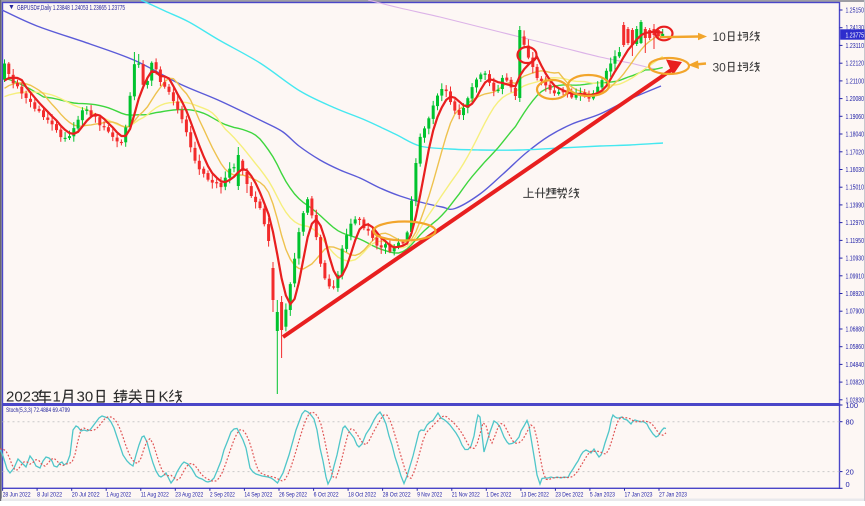 Image resolution: width=865 pixels, height=506 pixels. What do you see at coordinates (466, 494) in the screenshot?
I see `svg-text: 21 Nov 2022` at bounding box center [466, 494].